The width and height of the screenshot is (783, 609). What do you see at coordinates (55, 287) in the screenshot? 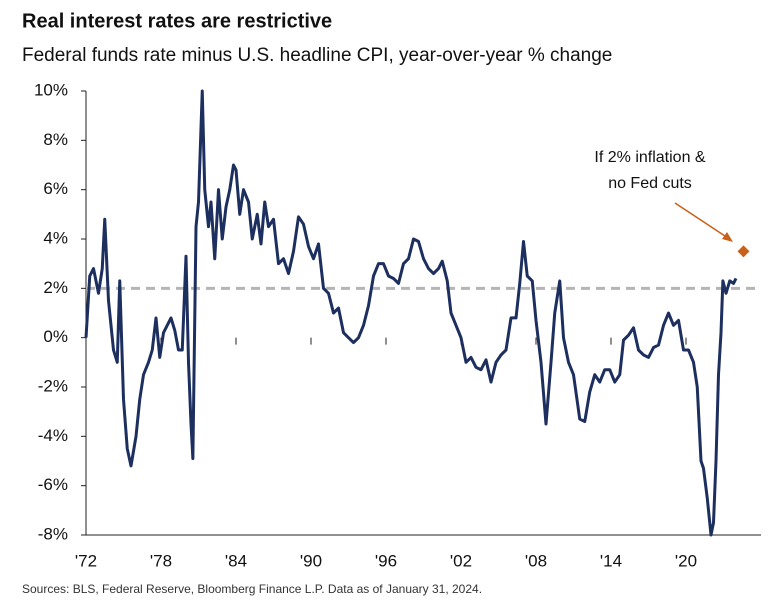
I see `y-tick-label: 2%` at bounding box center [55, 287].